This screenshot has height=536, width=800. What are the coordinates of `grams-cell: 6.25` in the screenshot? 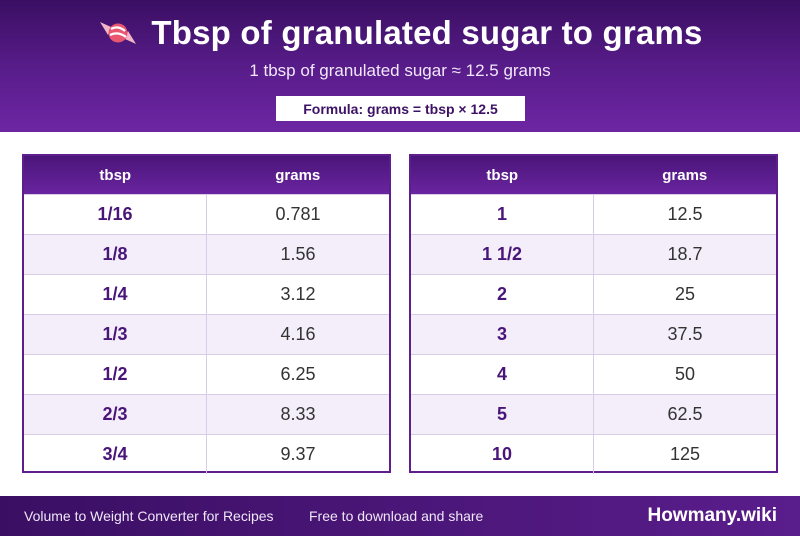 It's located at (298, 374).